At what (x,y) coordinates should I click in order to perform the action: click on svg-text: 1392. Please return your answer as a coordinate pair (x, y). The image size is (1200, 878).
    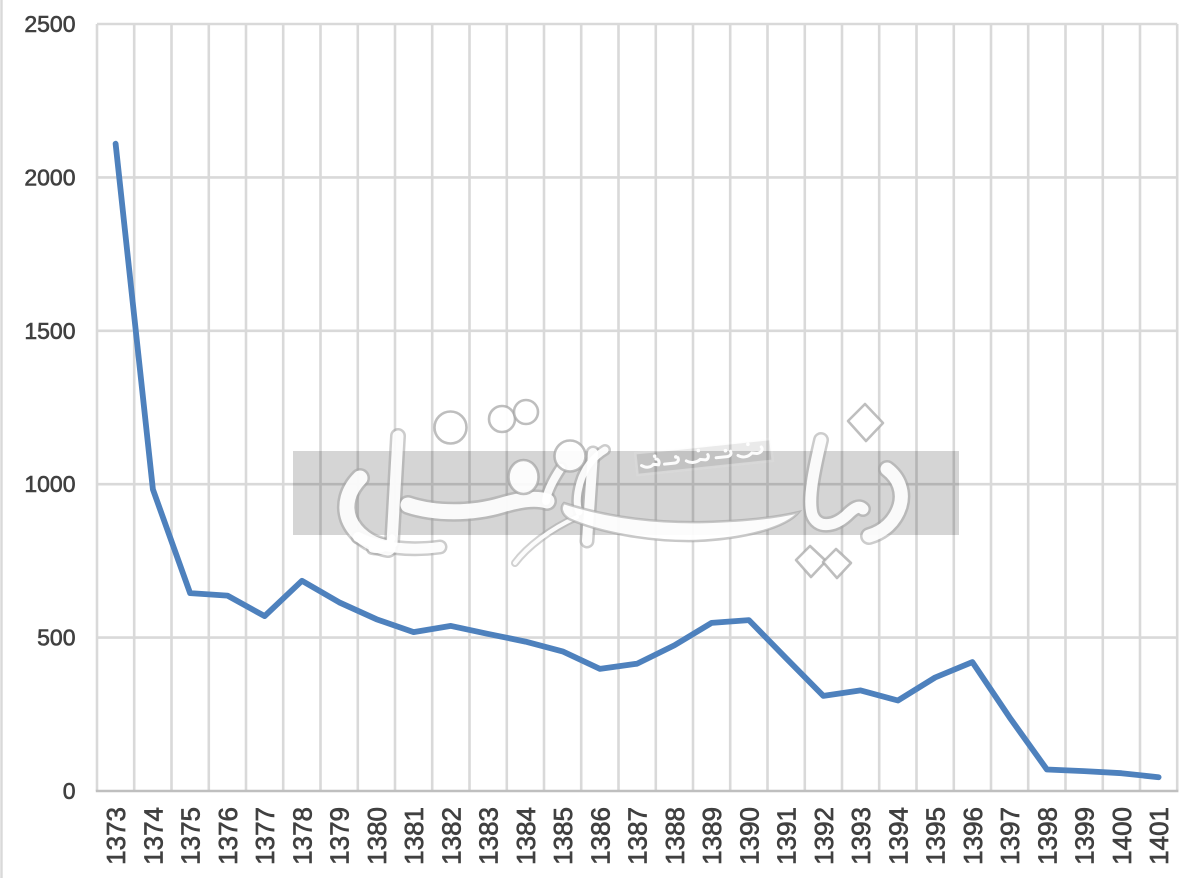
    Looking at the image, I should click on (824, 836).